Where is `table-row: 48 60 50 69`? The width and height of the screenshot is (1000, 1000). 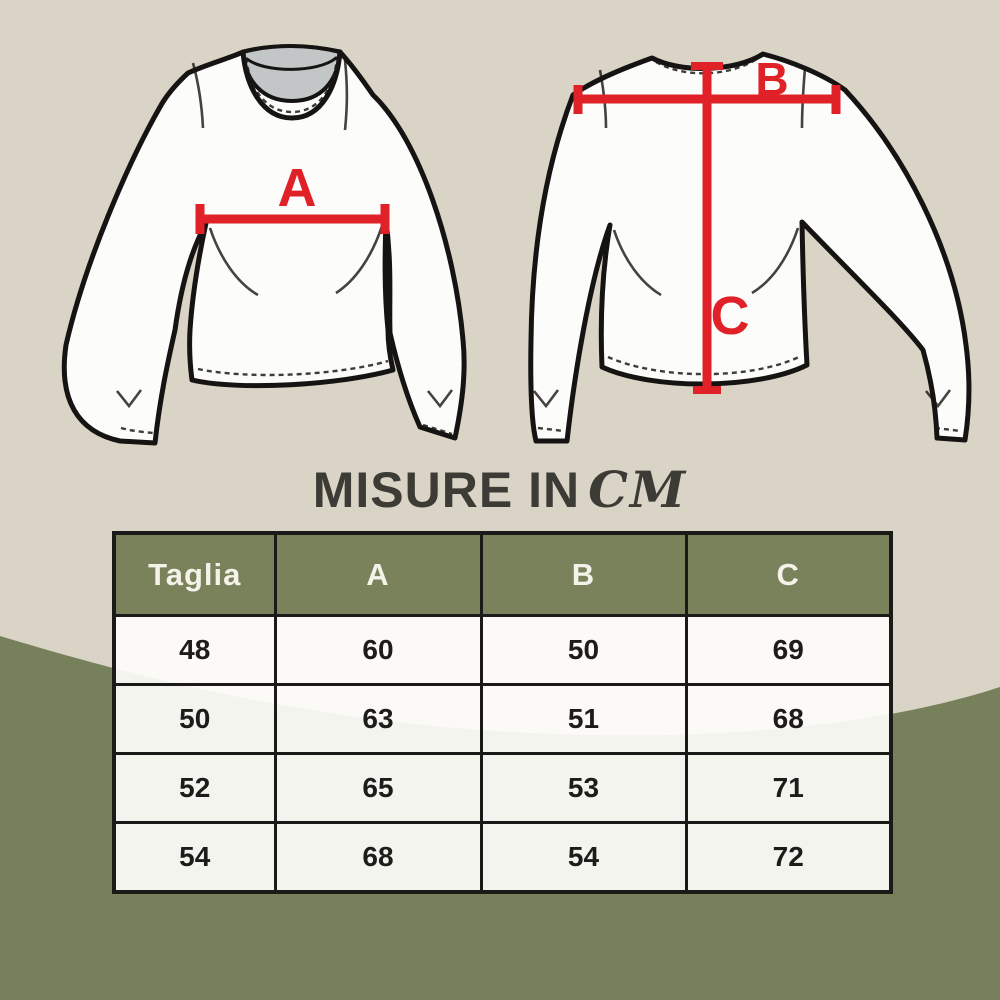 table-row: 48 60 50 69 is located at coordinates (502, 650).